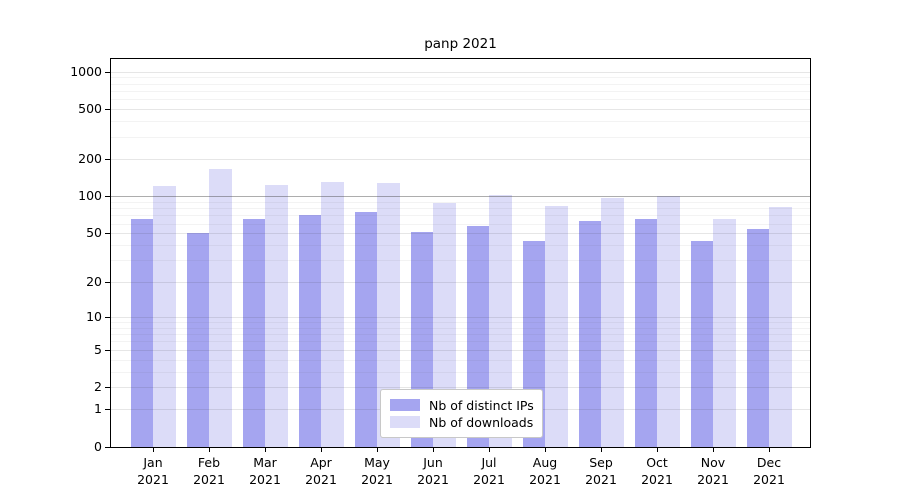  Describe the element at coordinates (94, 316) in the screenshot. I see `y-tick-label-10: 10` at that location.